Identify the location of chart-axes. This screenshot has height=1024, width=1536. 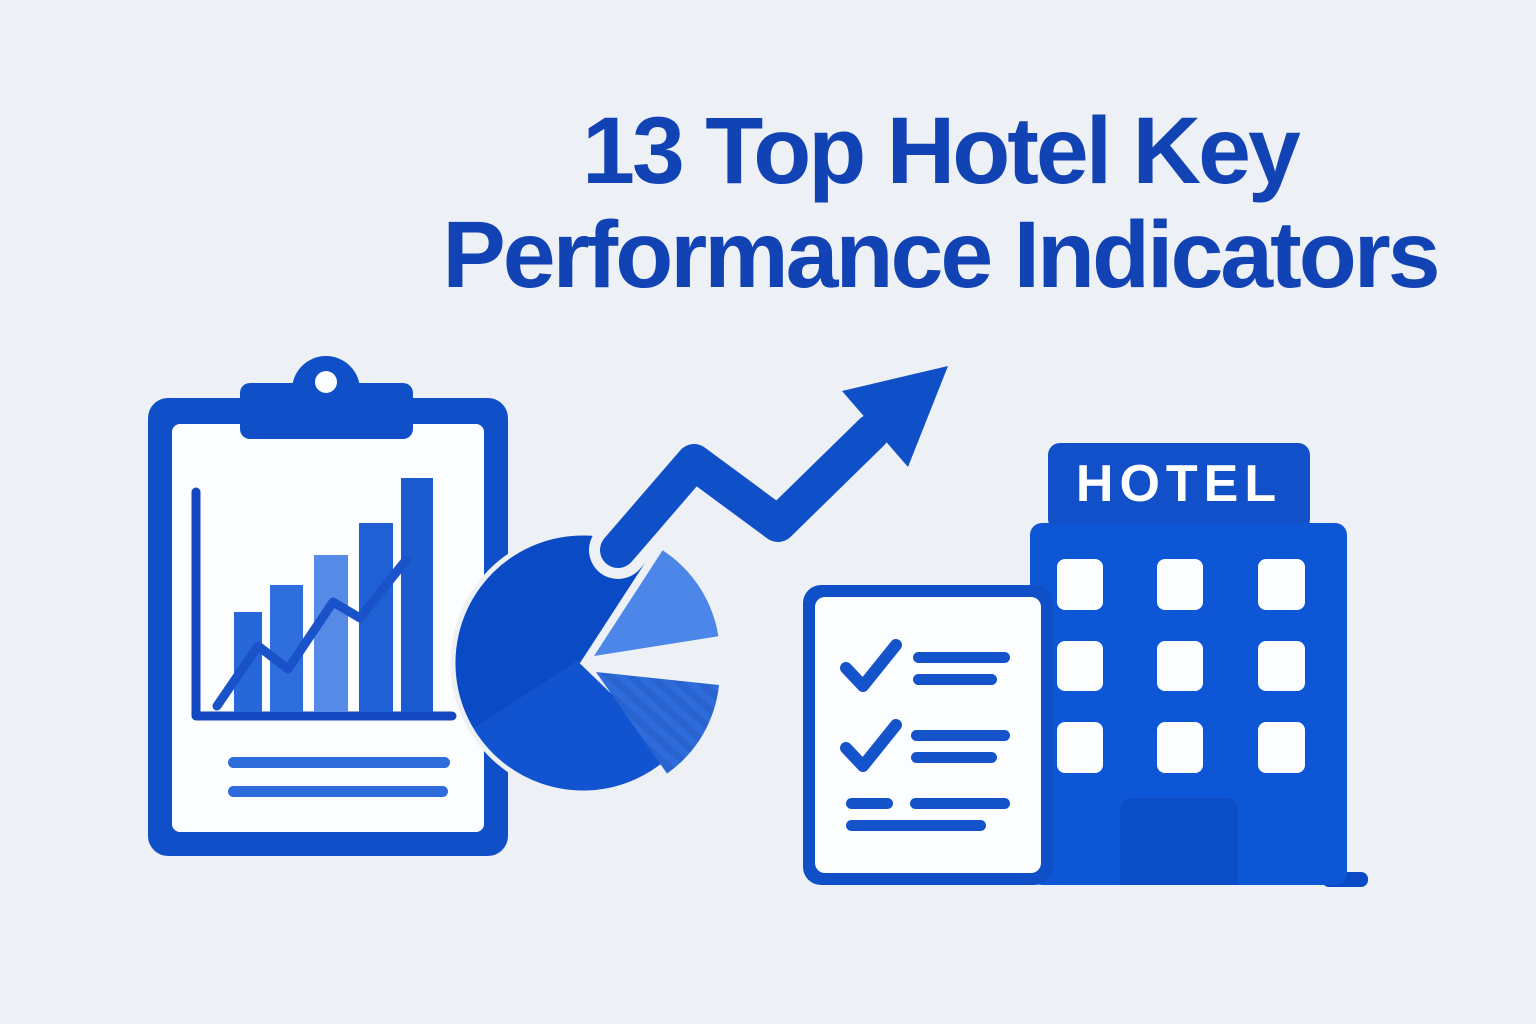
(324, 604).